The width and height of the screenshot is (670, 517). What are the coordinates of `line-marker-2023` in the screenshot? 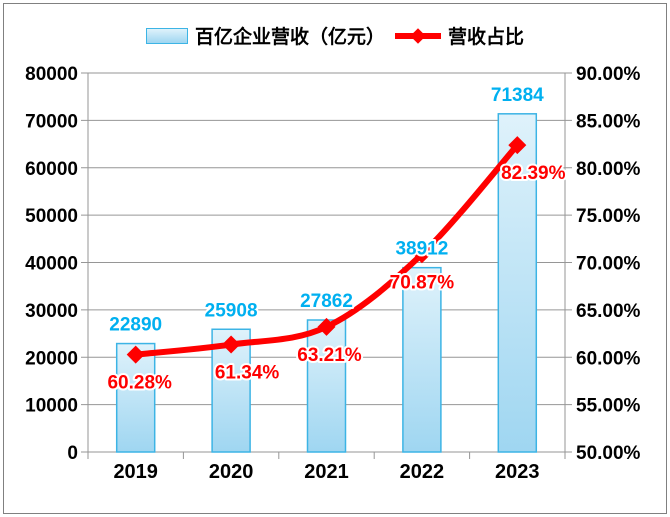 It's located at (517, 145).